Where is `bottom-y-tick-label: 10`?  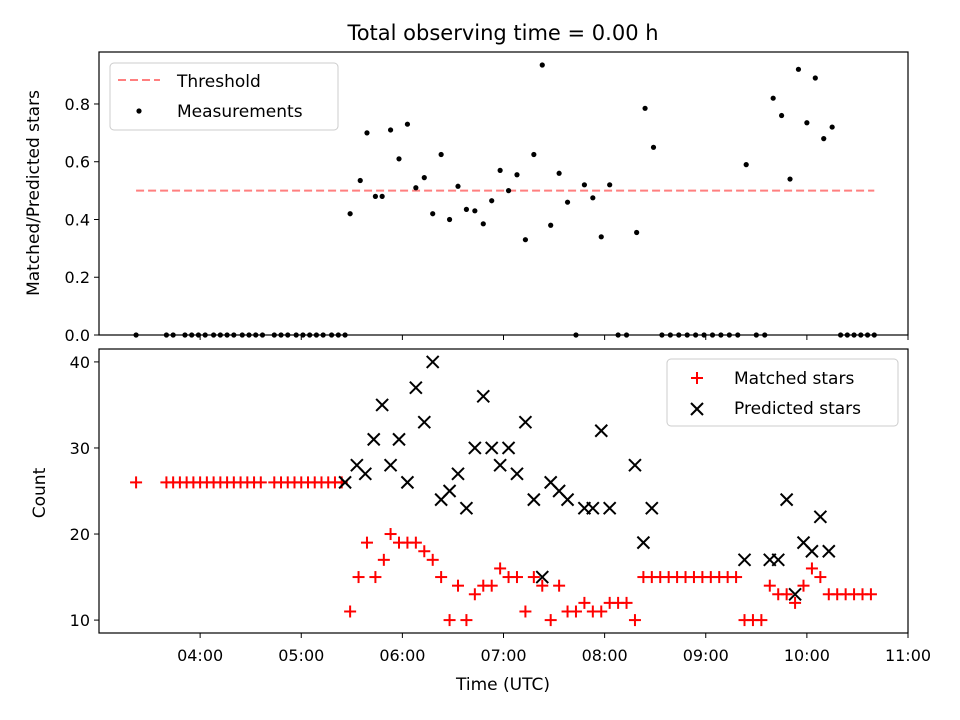
bottom-y-tick-label: 10 is located at coordinates (80, 620).